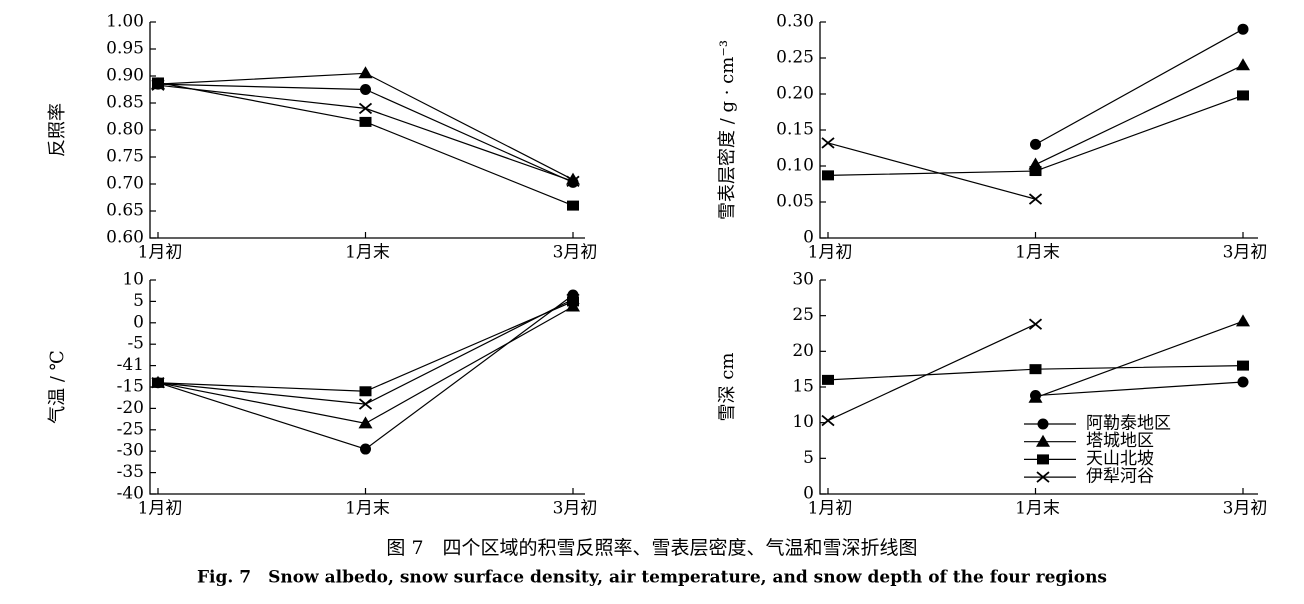  What do you see at coordinates (795, 166) in the screenshot?
I see `y-tick-label: 0.10` at bounding box center [795, 166].